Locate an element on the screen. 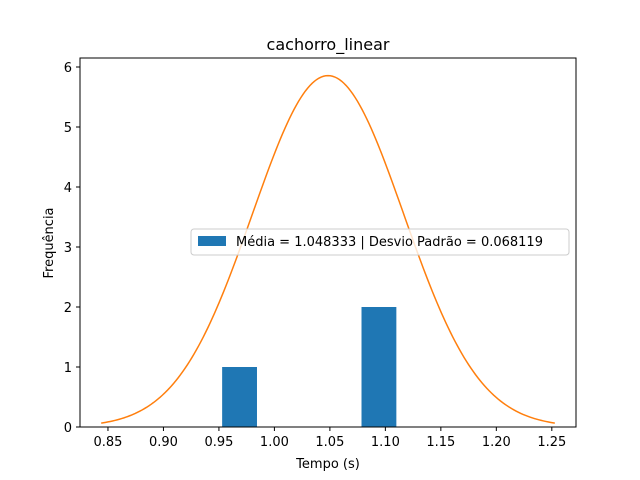 This screenshot has width=640, height=480. chart-title: cachorro_linear is located at coordinates (328, 45).